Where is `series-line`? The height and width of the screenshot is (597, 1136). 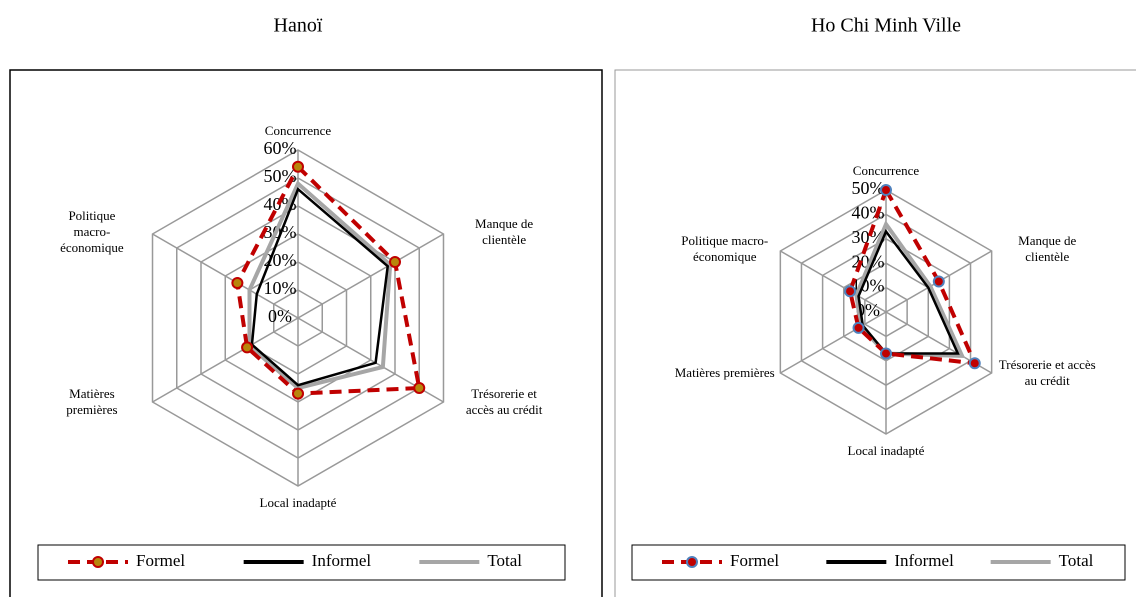 series-line is located at coordinates (320, 287).